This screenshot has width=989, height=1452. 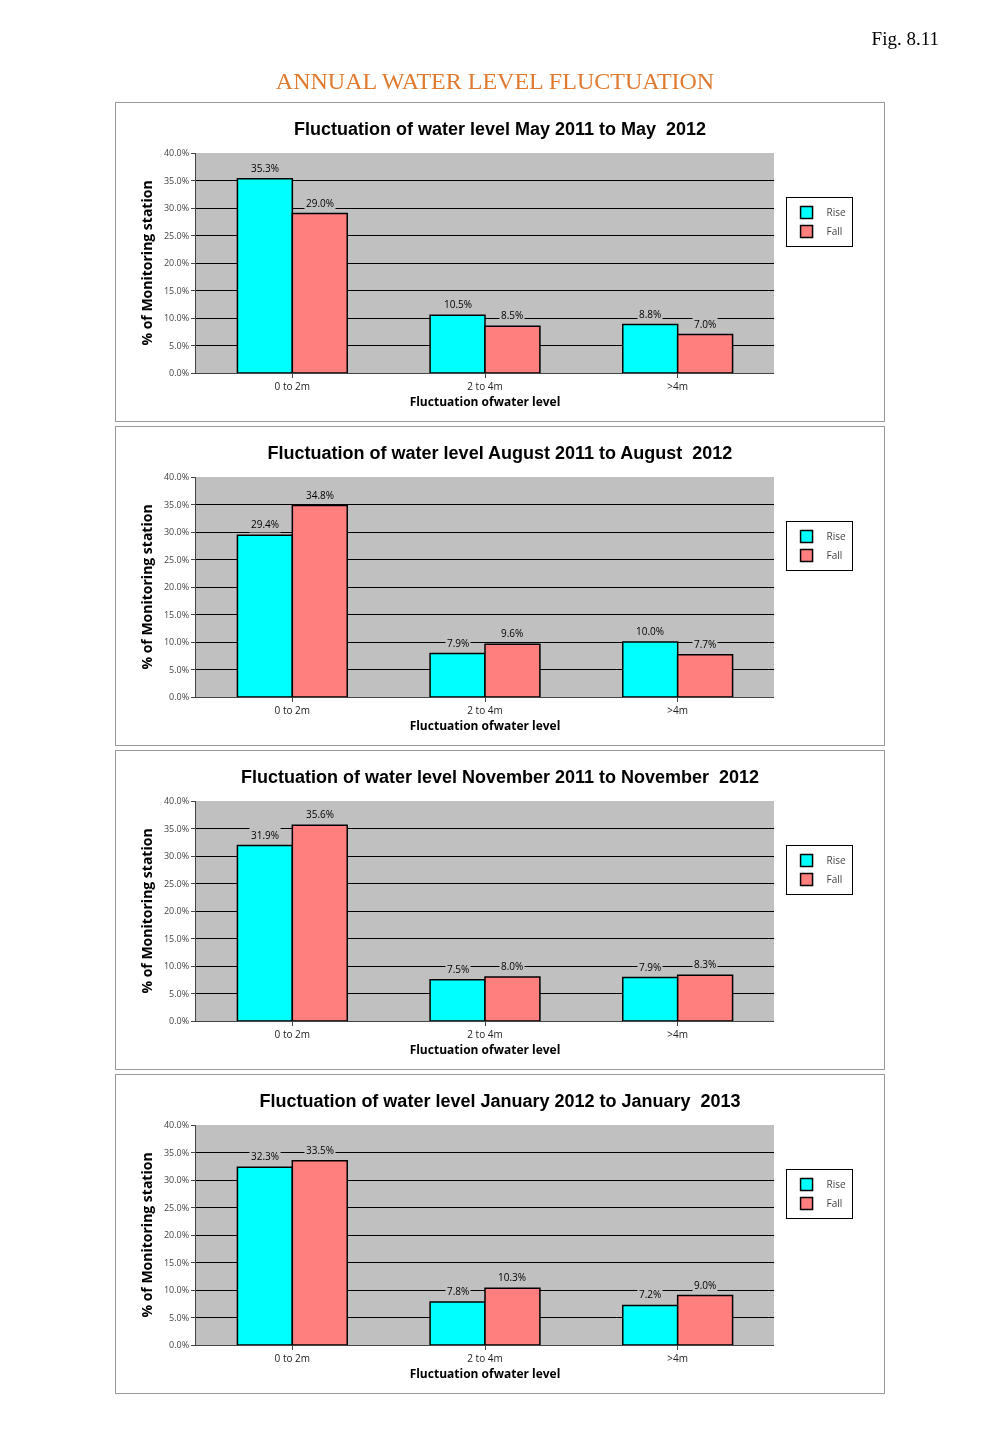 I want to click on text: ANNUAL WATER LEVEL FLUCTUATION, so click(x=495, y=81).